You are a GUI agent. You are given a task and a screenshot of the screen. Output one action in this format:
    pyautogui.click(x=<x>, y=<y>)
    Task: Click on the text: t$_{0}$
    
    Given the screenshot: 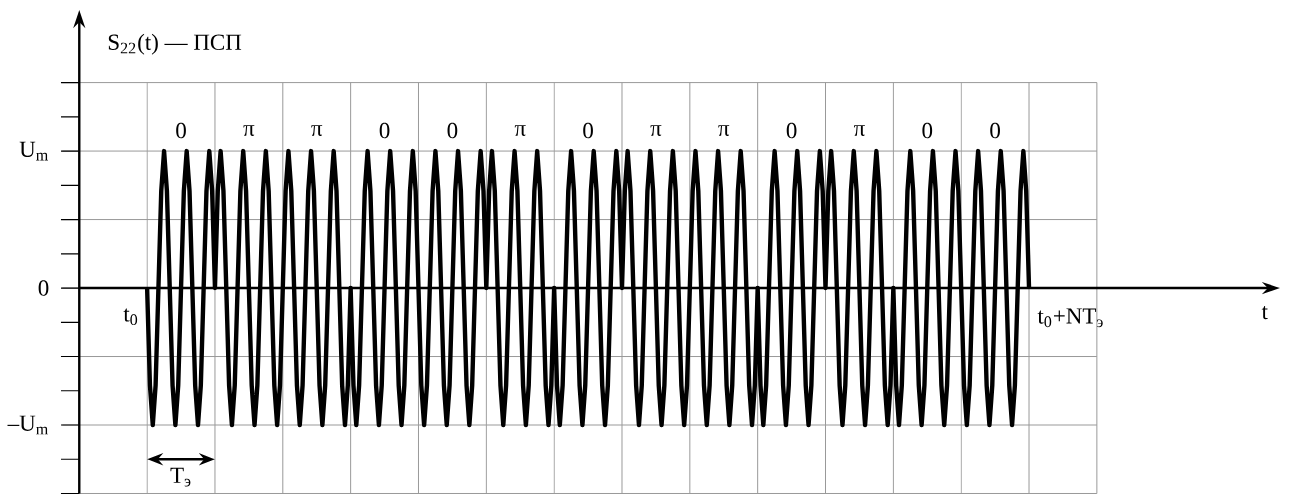 What is the action you would take?
    pyautogui.click(x=130, y=317)
    